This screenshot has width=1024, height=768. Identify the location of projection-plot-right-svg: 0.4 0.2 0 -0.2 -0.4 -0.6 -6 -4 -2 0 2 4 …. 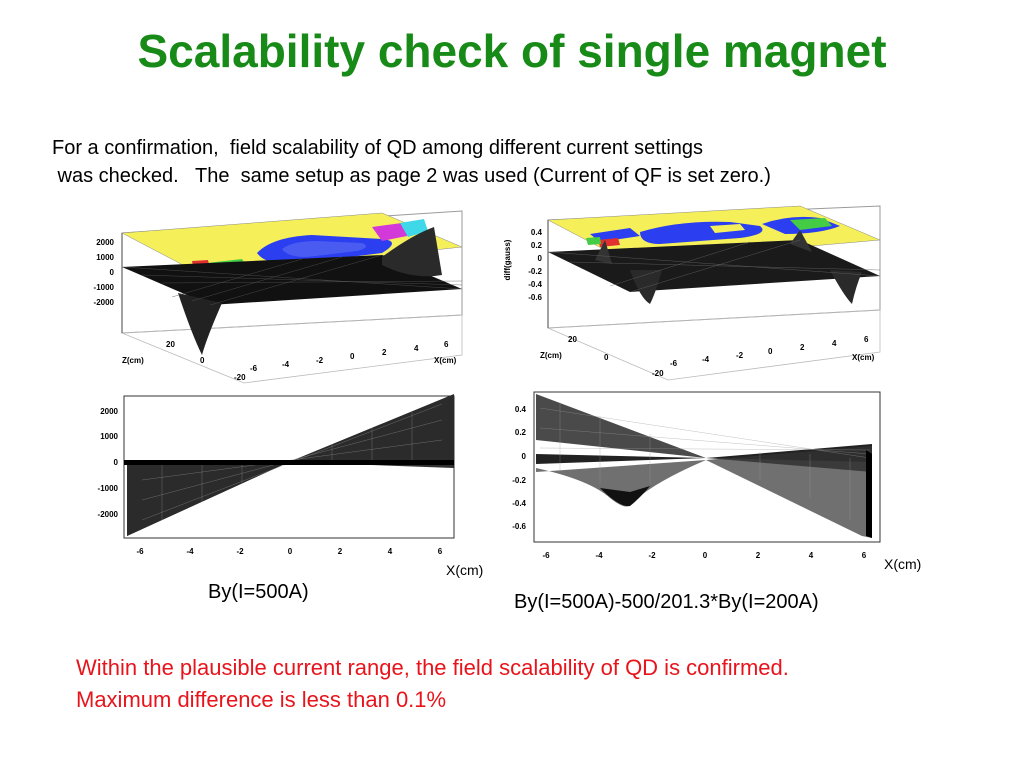
(696, 475).